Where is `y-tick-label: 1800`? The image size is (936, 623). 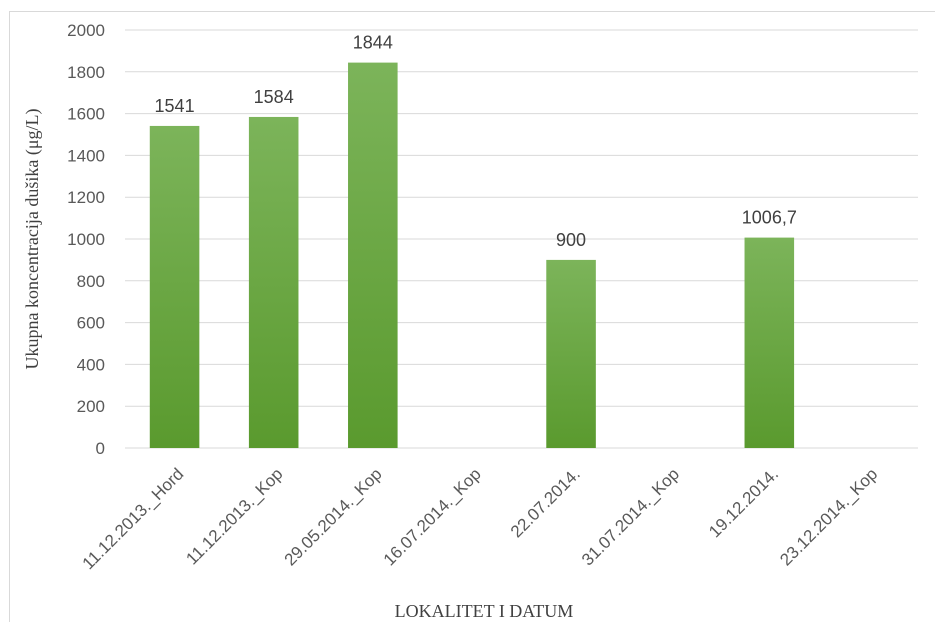
y-tick-label: 1800 is located at coordinates (86, 72).